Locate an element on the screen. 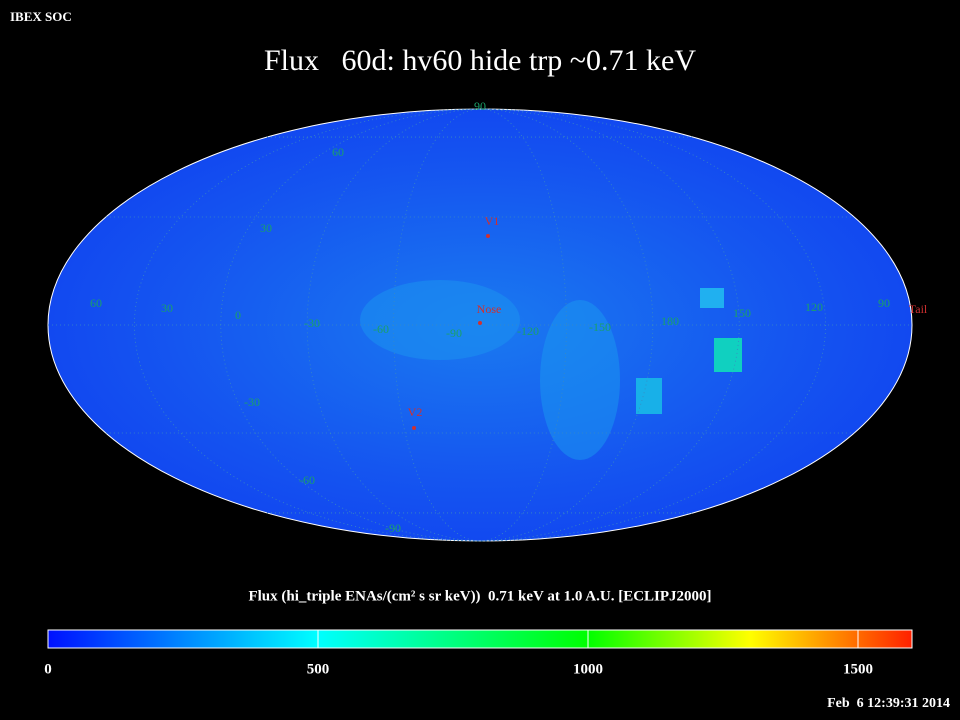 This screenshot has width=960, height=720. meridian is located at coordinates (480, 325).